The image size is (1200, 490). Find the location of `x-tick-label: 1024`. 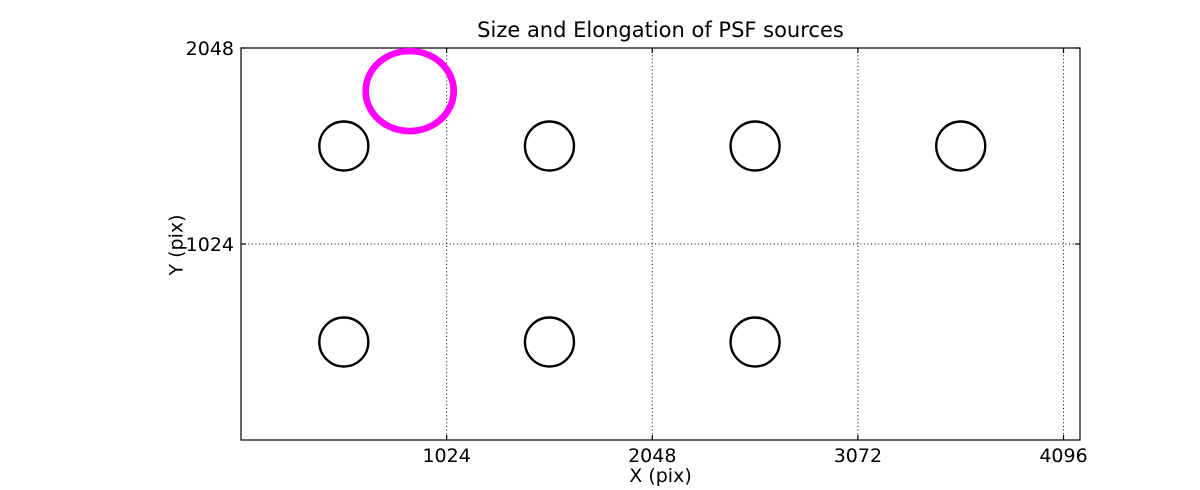

x-tick-label: 1024 is located at coordinates (446, 456).